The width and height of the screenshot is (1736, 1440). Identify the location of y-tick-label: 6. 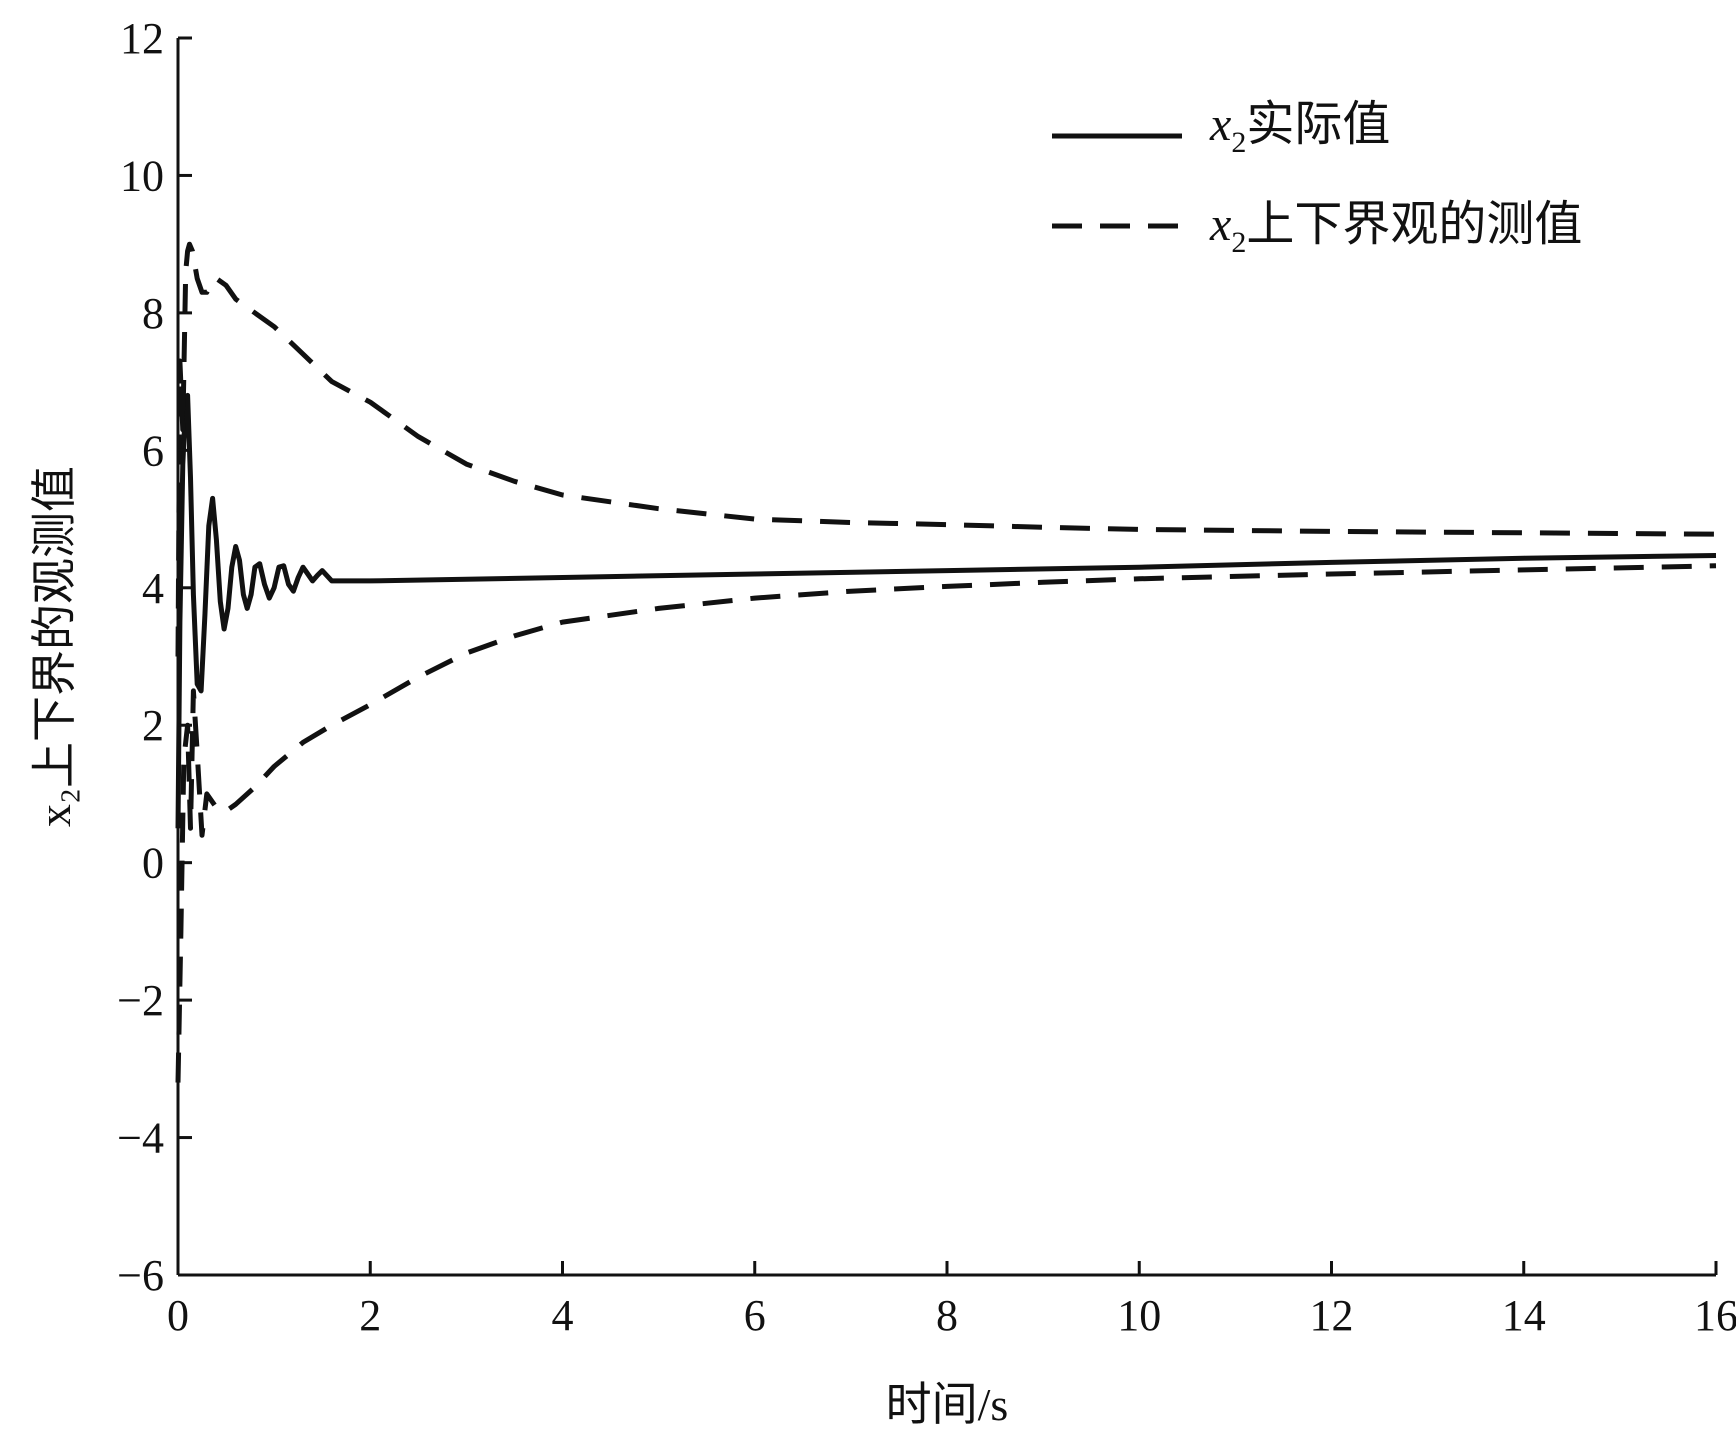
(153, 450).